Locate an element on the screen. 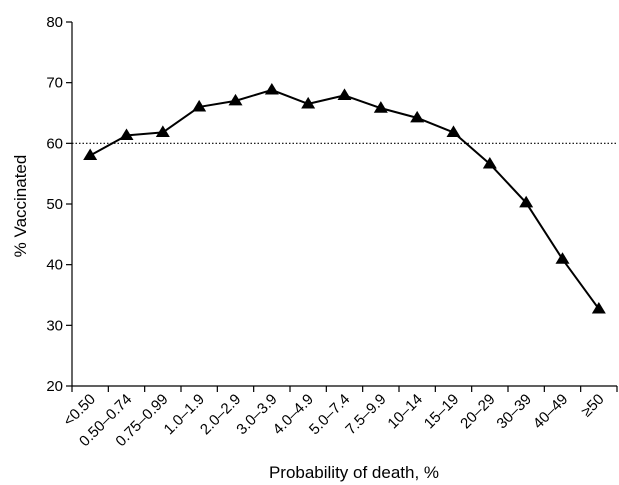  x-tick-label: 15–19 is located at coordinates (442, 412).